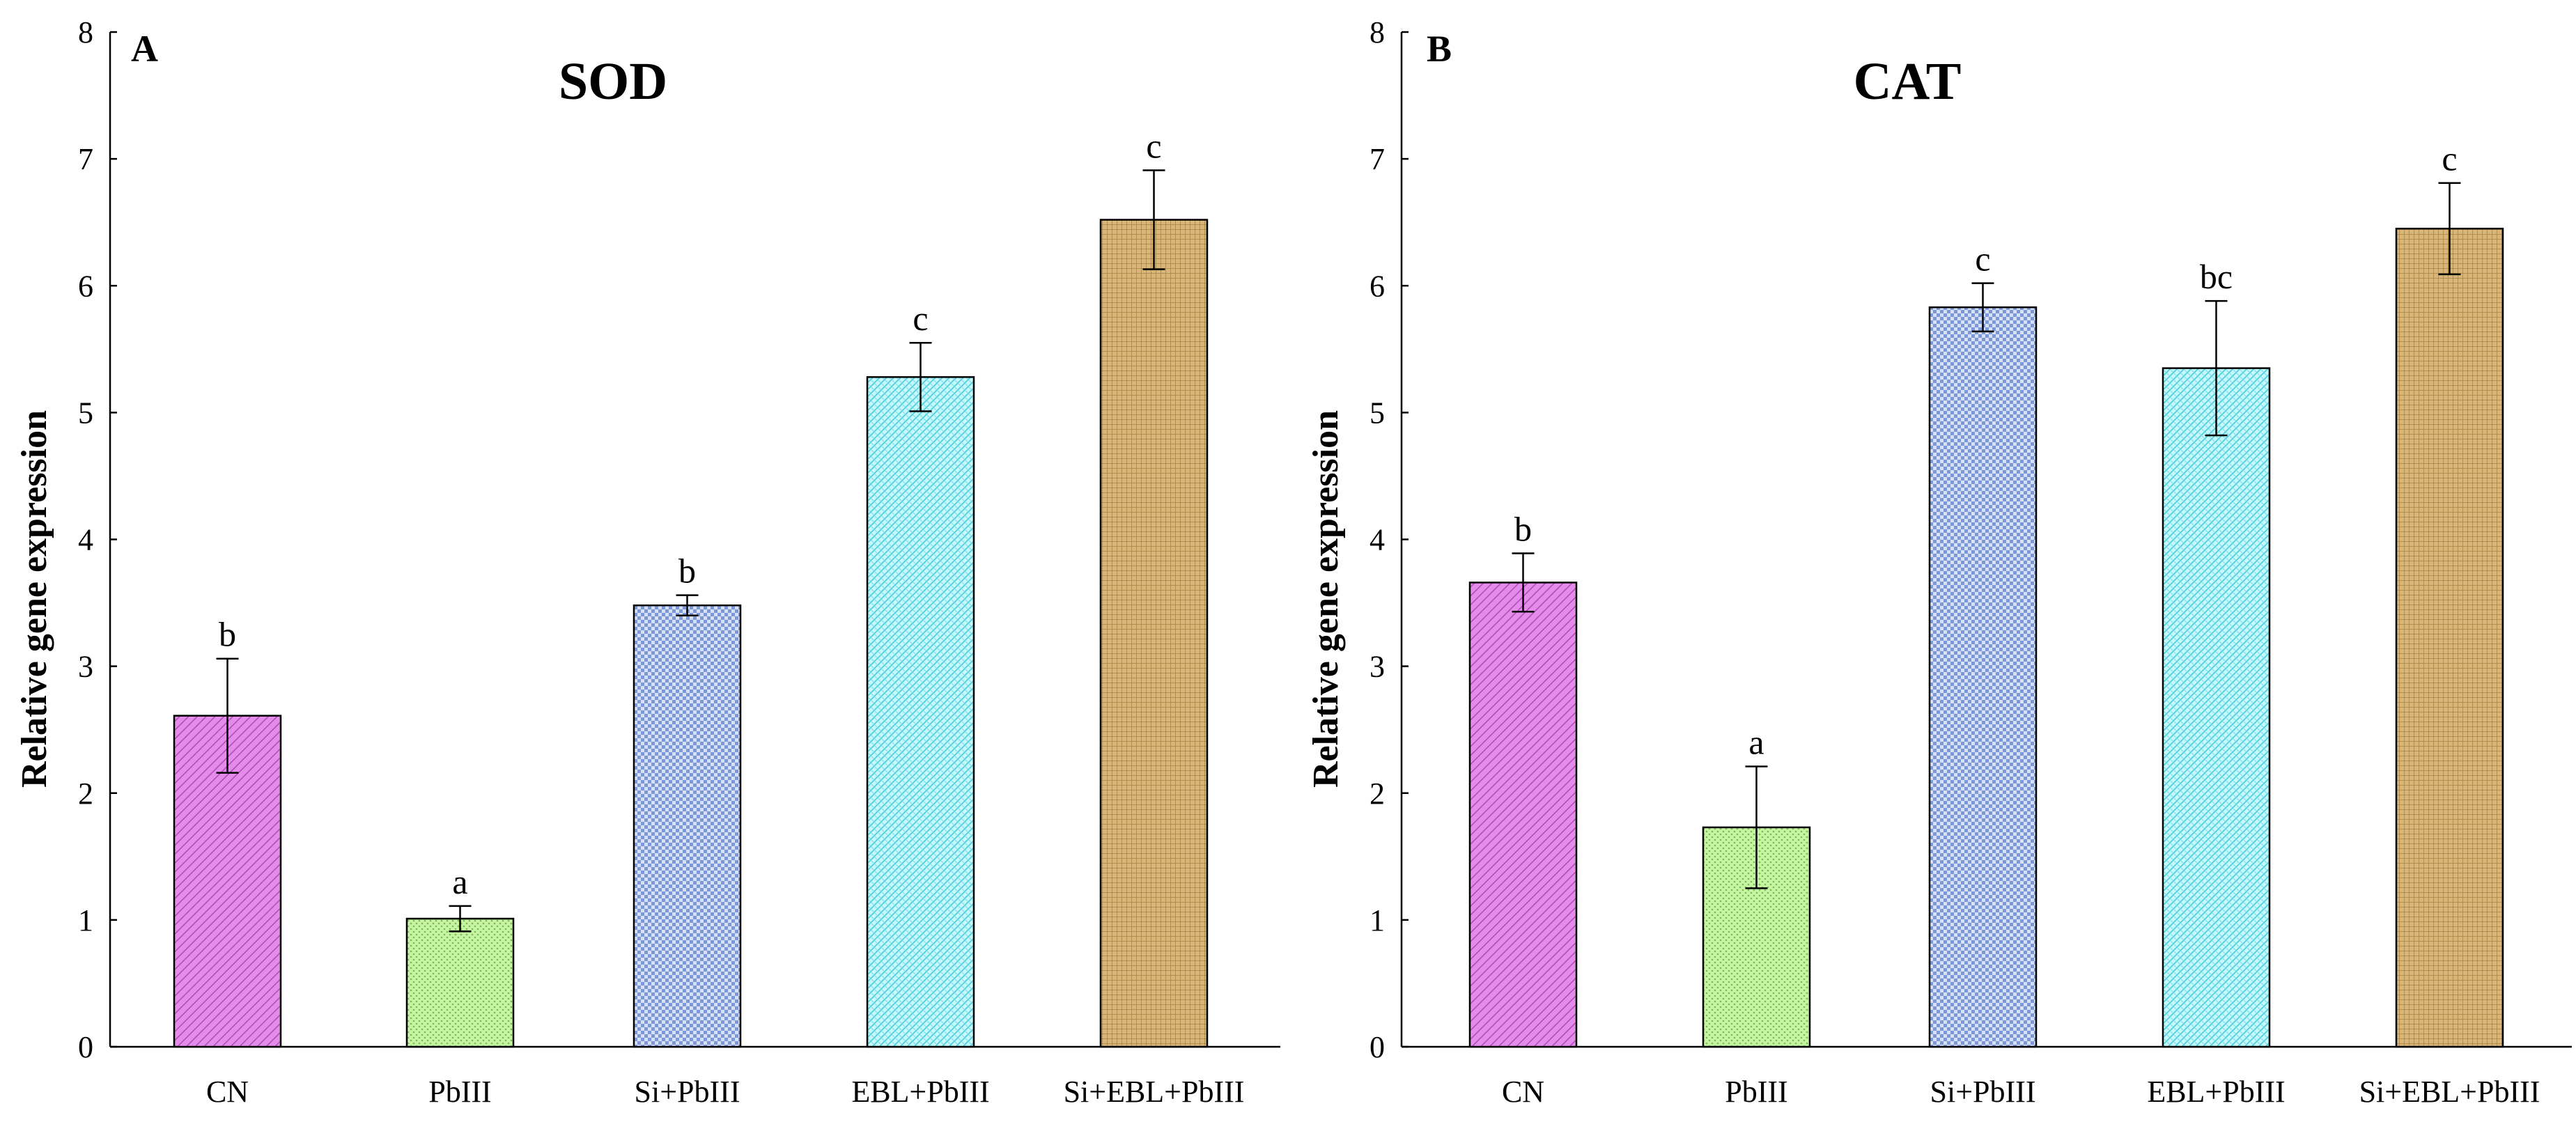 This screenshot has height=1122, width=2576. Describe the element at coordinates (613, 81) in the screenshot. I see `chart-title-sod: SOD` at that location.